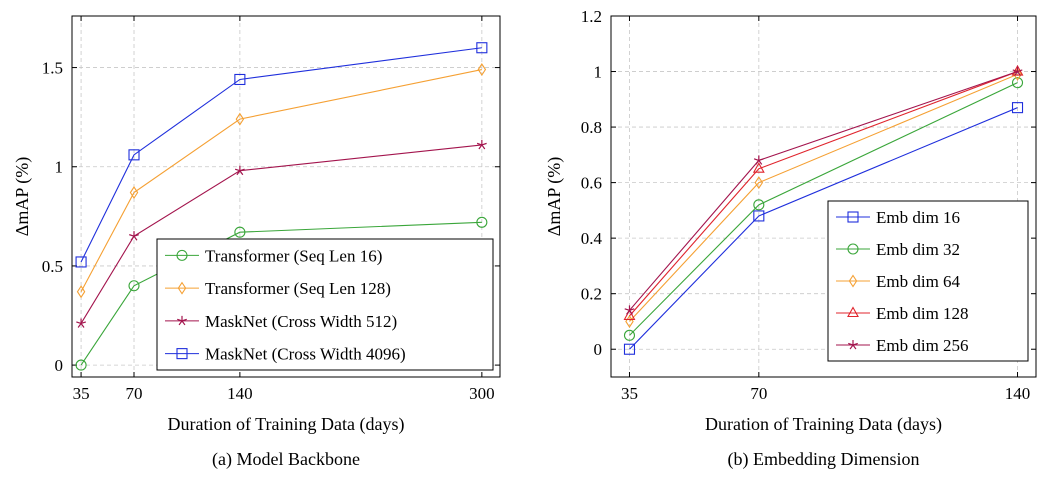  I want to click on legend-item: Transformer (Seq Len 128), so click(278, 288).